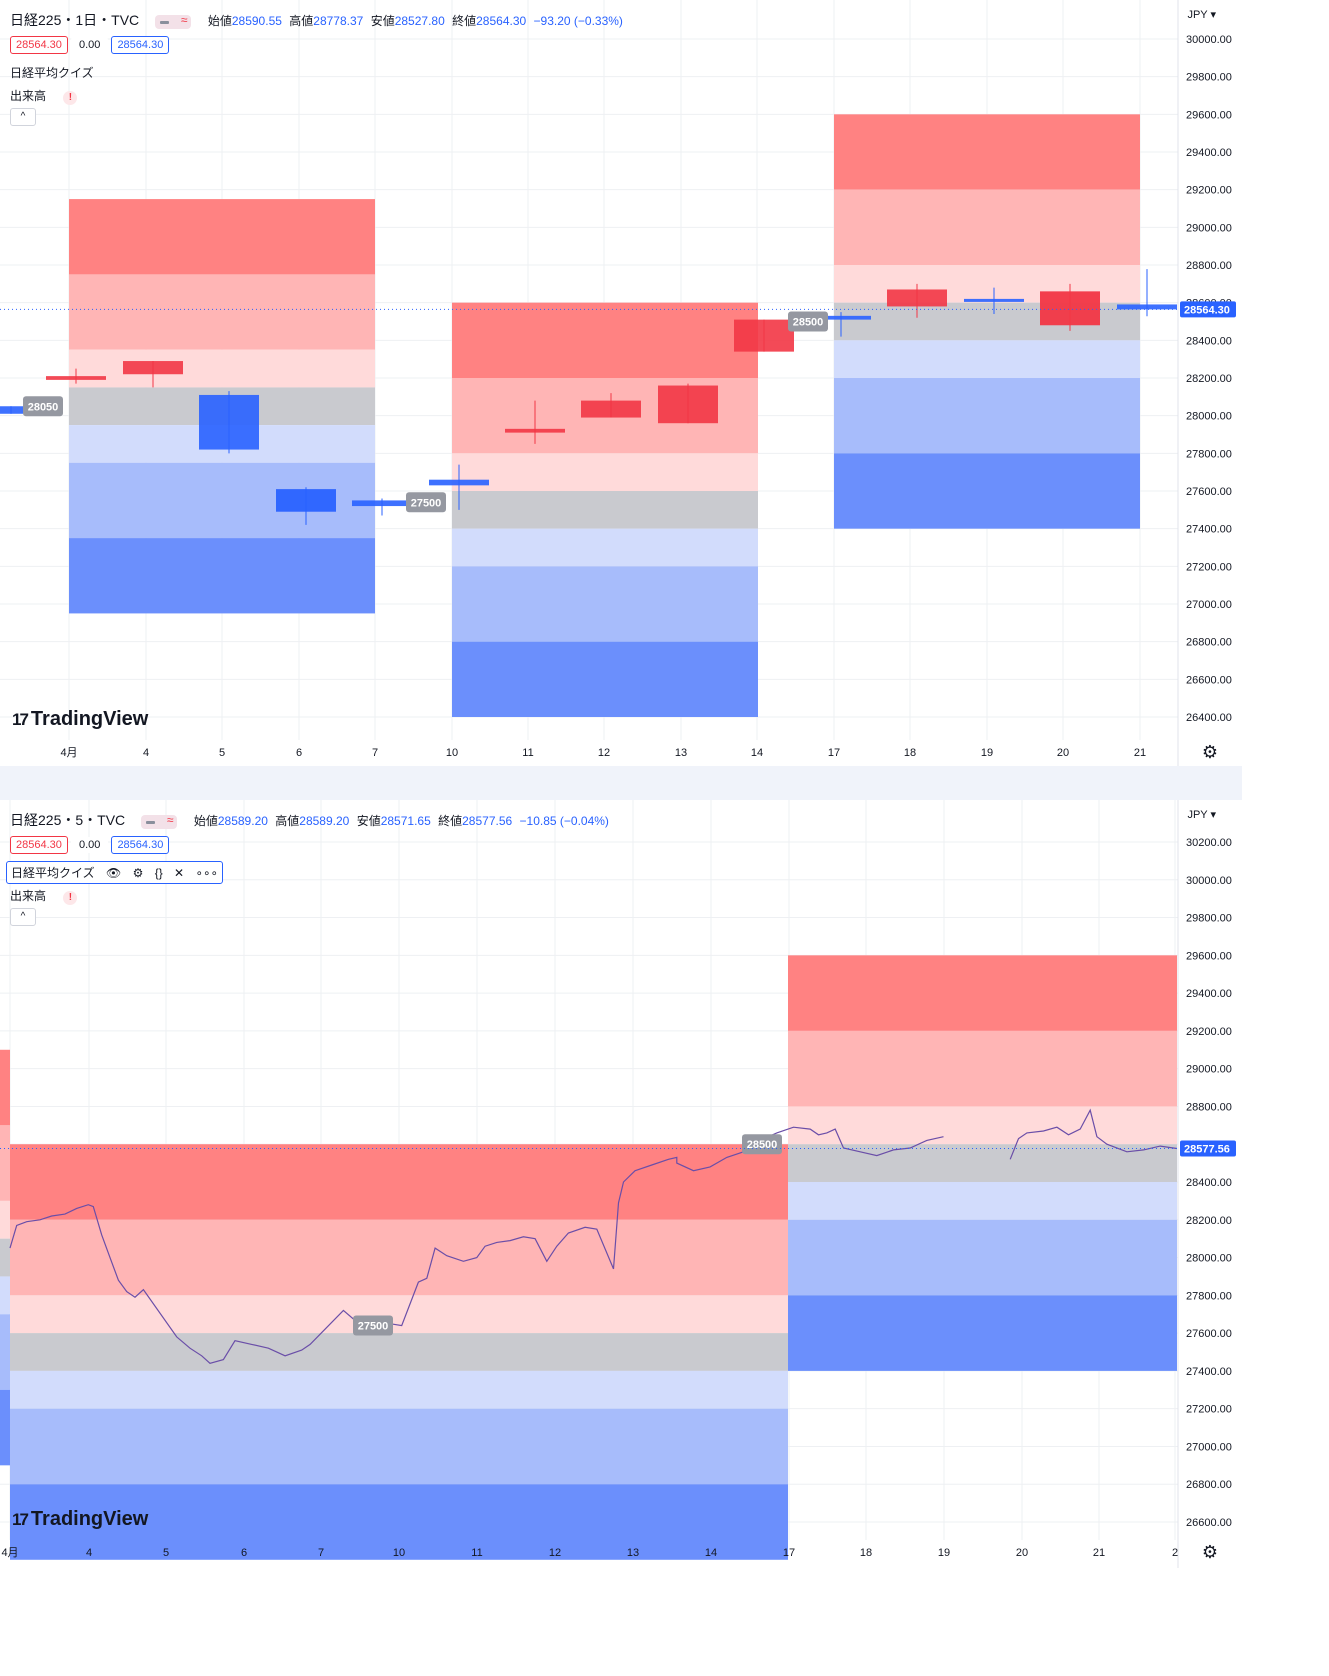 This screenshot has width=1329, height=1676. Describe the element at coordinates (1209, 40) in the screenshot. I see `price-tick-label: 30000.00` at that location.